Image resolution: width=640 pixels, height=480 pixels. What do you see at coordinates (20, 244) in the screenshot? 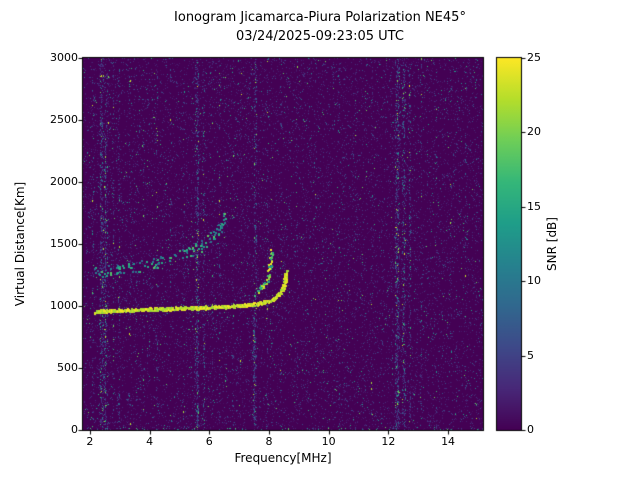
I see `y-axis-label: Virtual Distance[Km]` at bounding box center [20, 244].